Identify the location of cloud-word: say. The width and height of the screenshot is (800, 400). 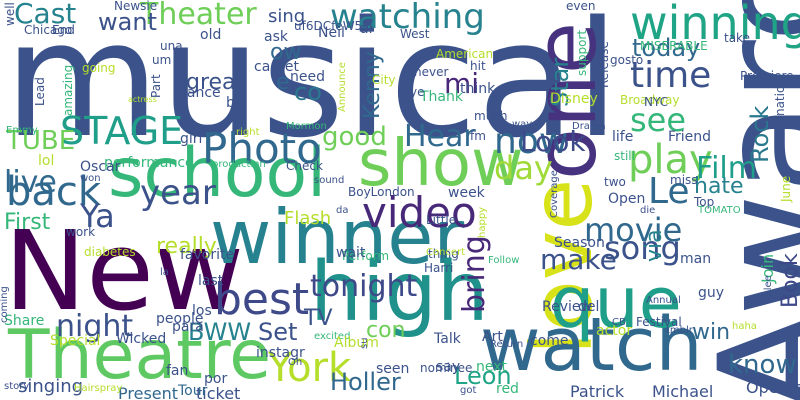
(448, 367).